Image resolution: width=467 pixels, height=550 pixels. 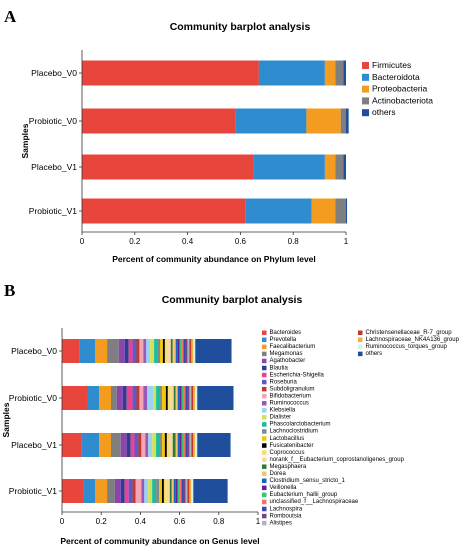 I want to click on legend-label: Ruminococcus, so click(x=289, y=404).